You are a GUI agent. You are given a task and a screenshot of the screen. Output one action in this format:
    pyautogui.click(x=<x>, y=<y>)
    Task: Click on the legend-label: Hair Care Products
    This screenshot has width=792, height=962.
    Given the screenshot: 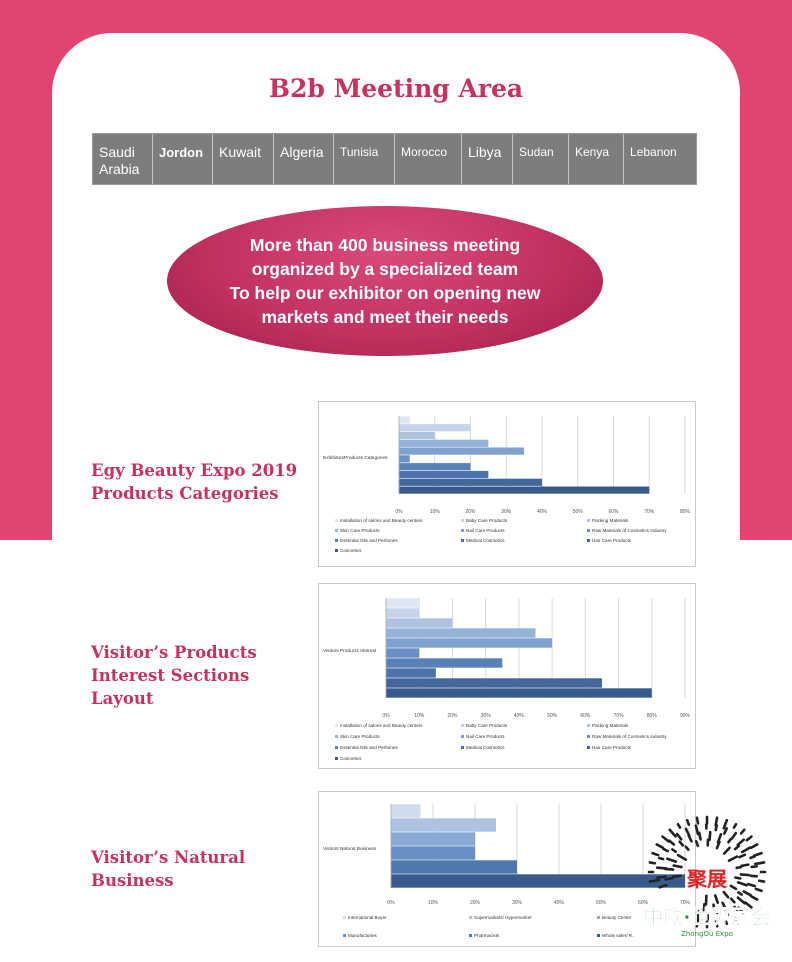 What is the action you would take?
    pyautogui.click(x=612, y=747)
    